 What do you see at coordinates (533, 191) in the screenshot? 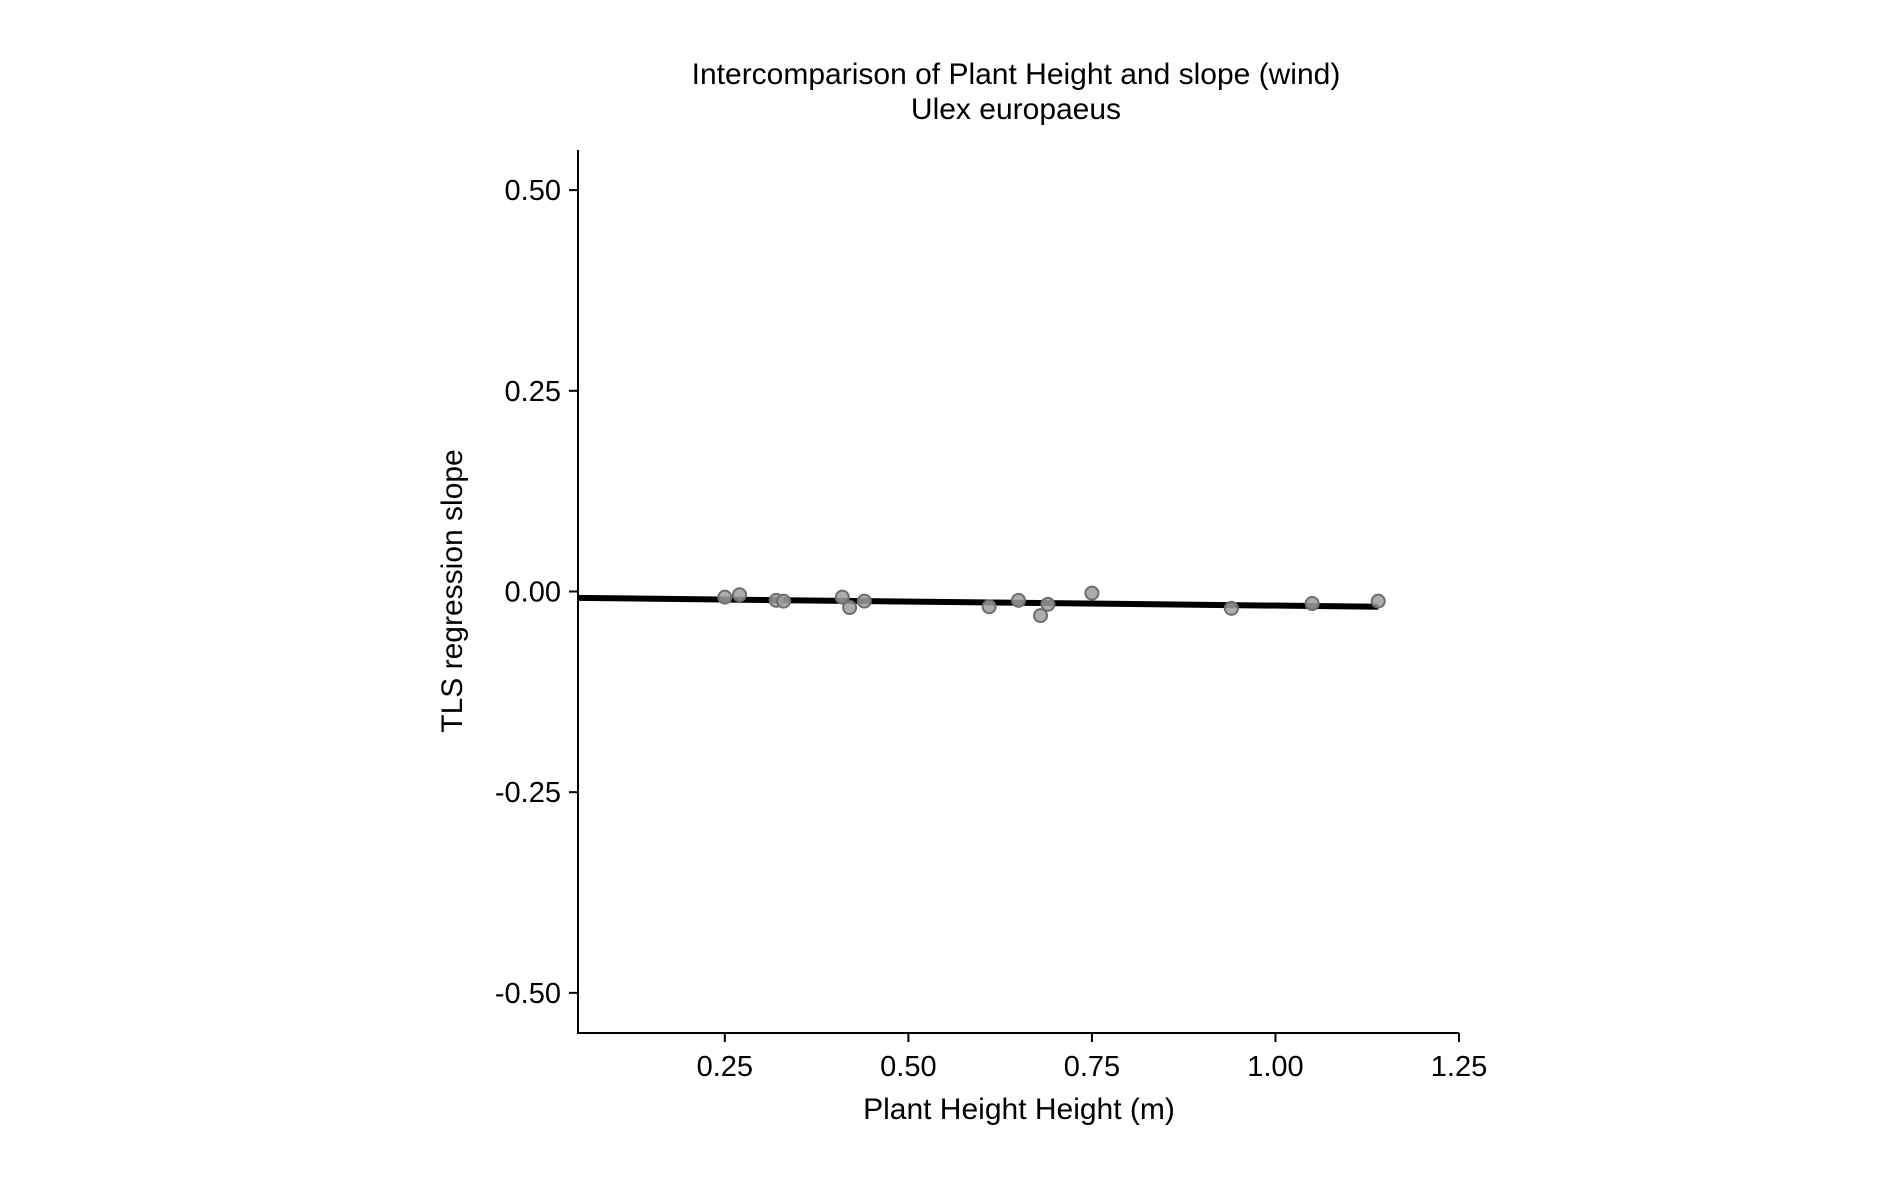
I see `y-tick-label: 0.50` at bounding box center [533, 191].